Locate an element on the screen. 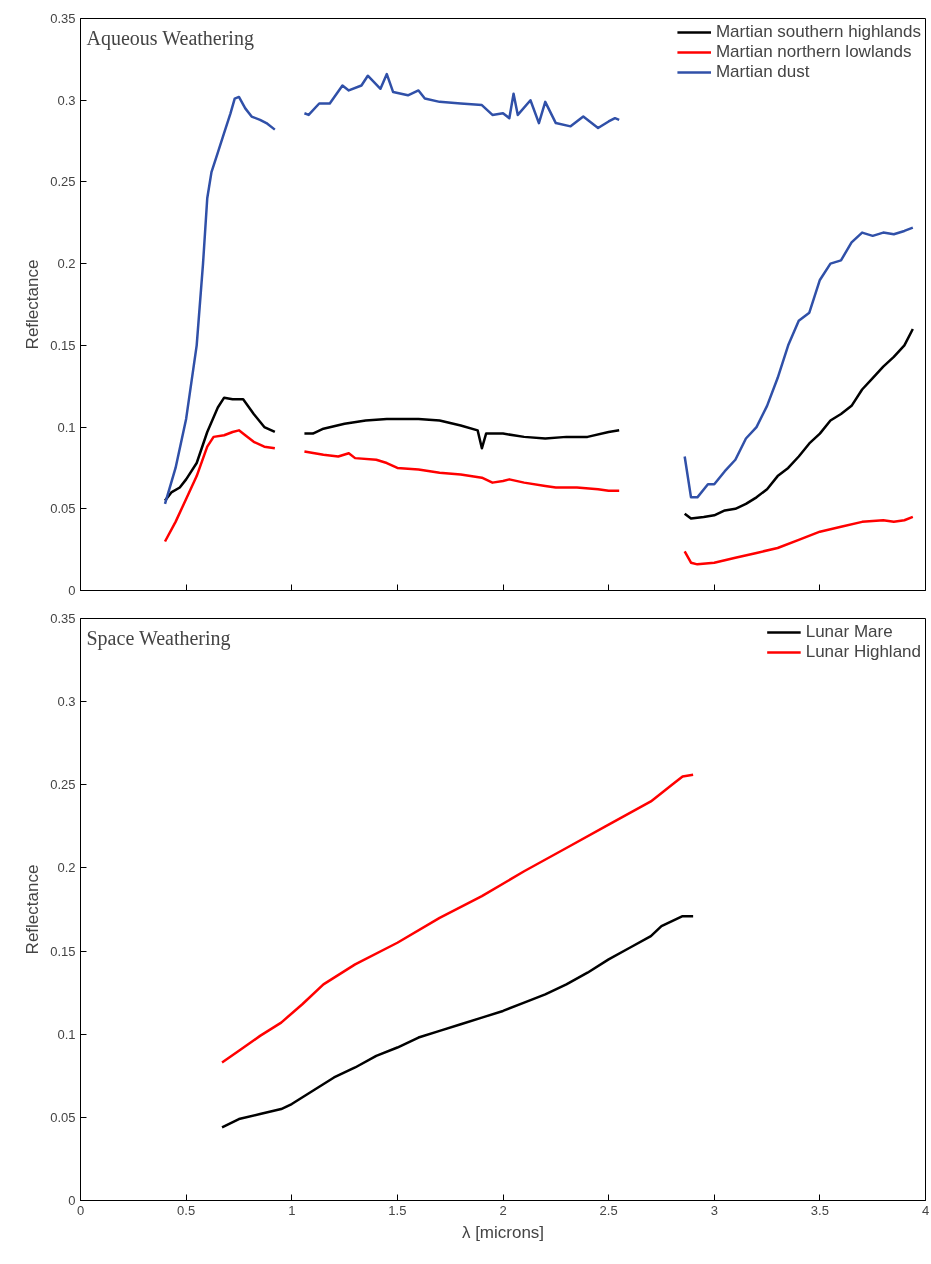 Image resolution: width=931 pixels, height=1264 pixels. legend-label: Martian northern lowlands is located at coordinates (813, 52).